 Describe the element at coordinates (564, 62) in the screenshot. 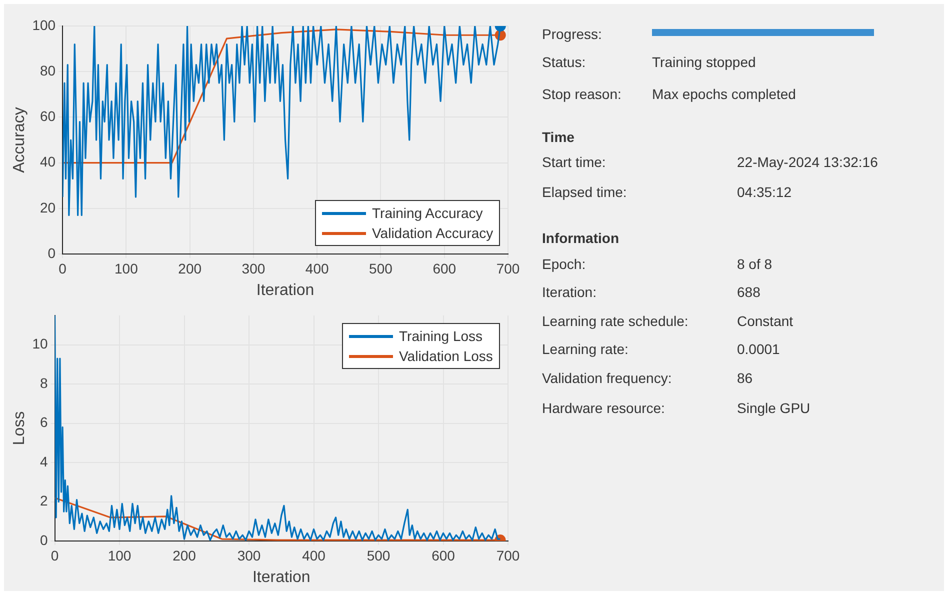

I see `text: Status:` at that location.